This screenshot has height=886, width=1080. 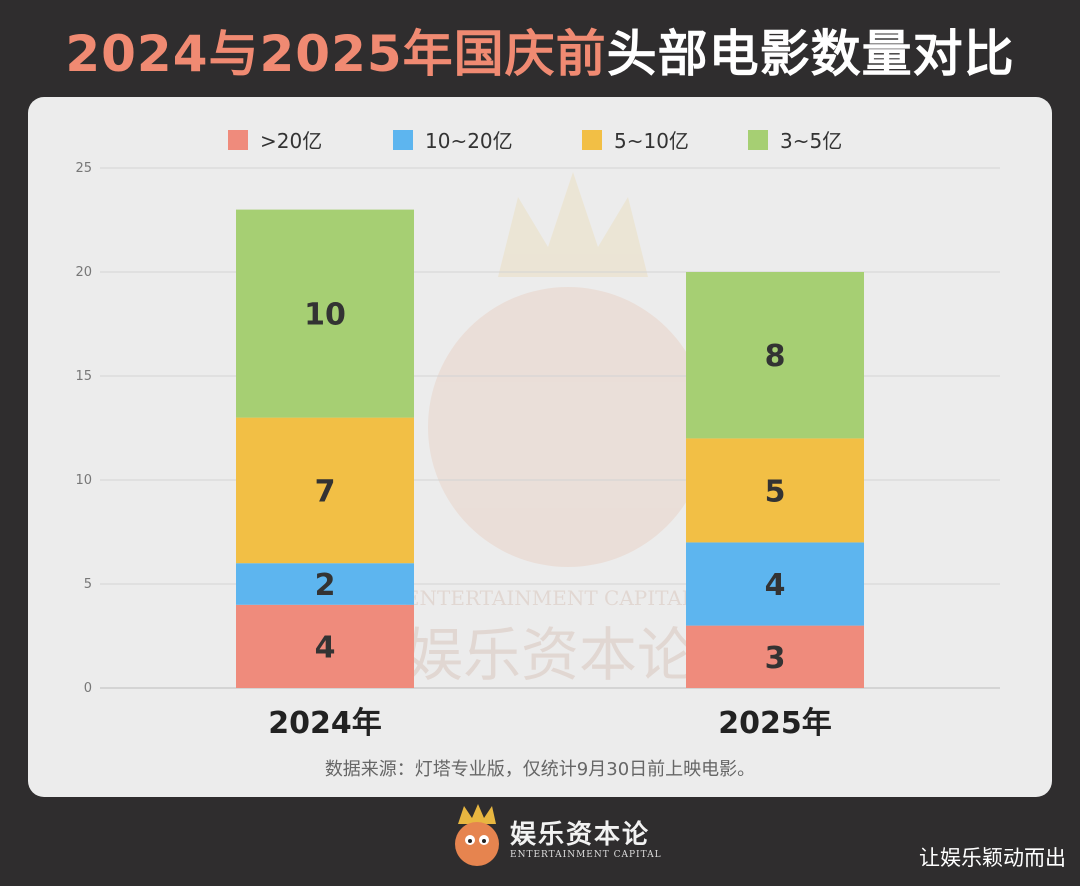 I want to click on legend-item-5-10: 5~10亿, so click(x=635, y=139).